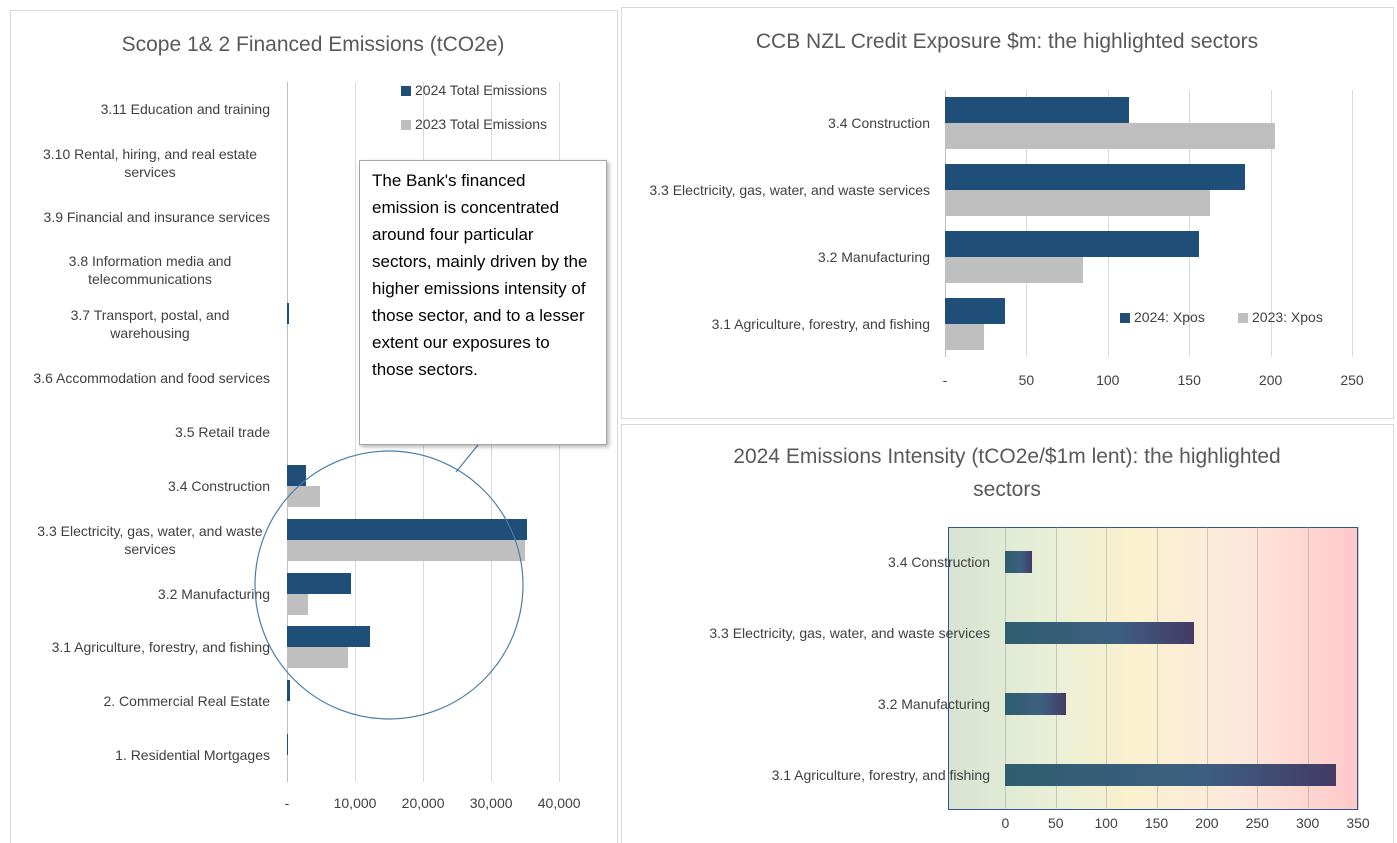 The image size is (1397, 843). Describe the element at coordinates (1270, 380) in the screenshot. I see `x-tick-label: 200` at that location.